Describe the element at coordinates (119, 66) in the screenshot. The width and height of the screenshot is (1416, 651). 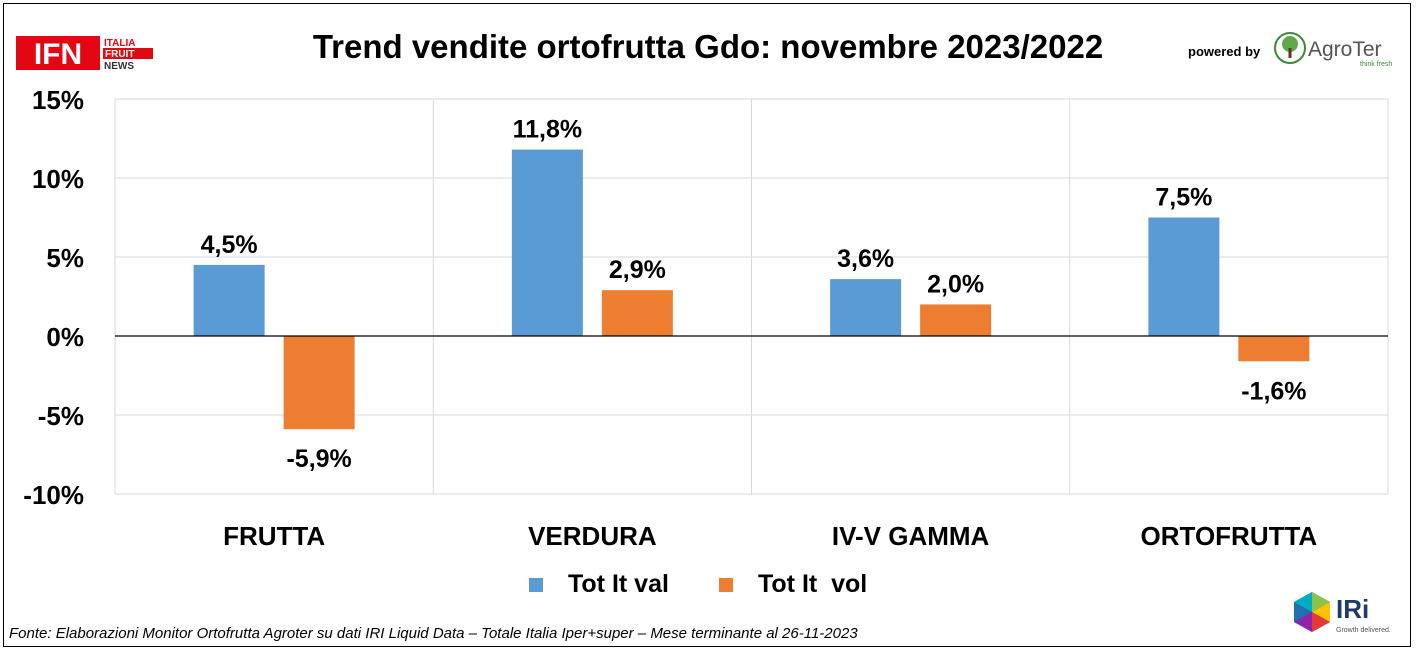
I see `ifn-logo-line3: NEWS` at that location.